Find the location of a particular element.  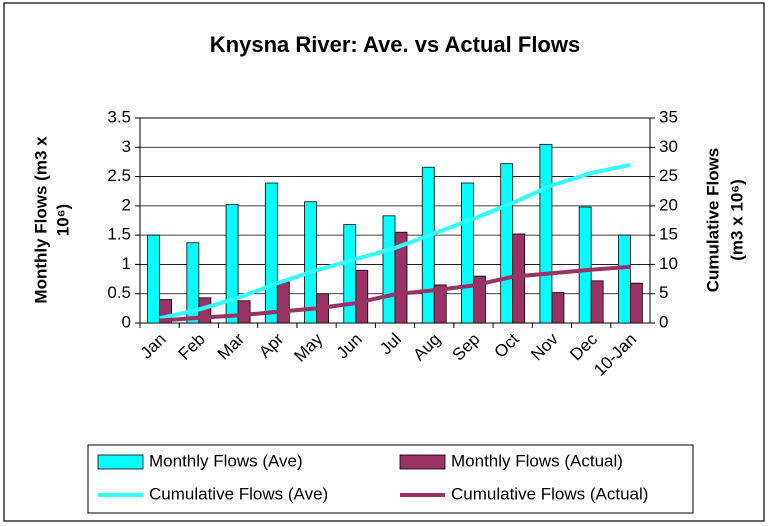

legend-box is located at coordinates (390, 479).